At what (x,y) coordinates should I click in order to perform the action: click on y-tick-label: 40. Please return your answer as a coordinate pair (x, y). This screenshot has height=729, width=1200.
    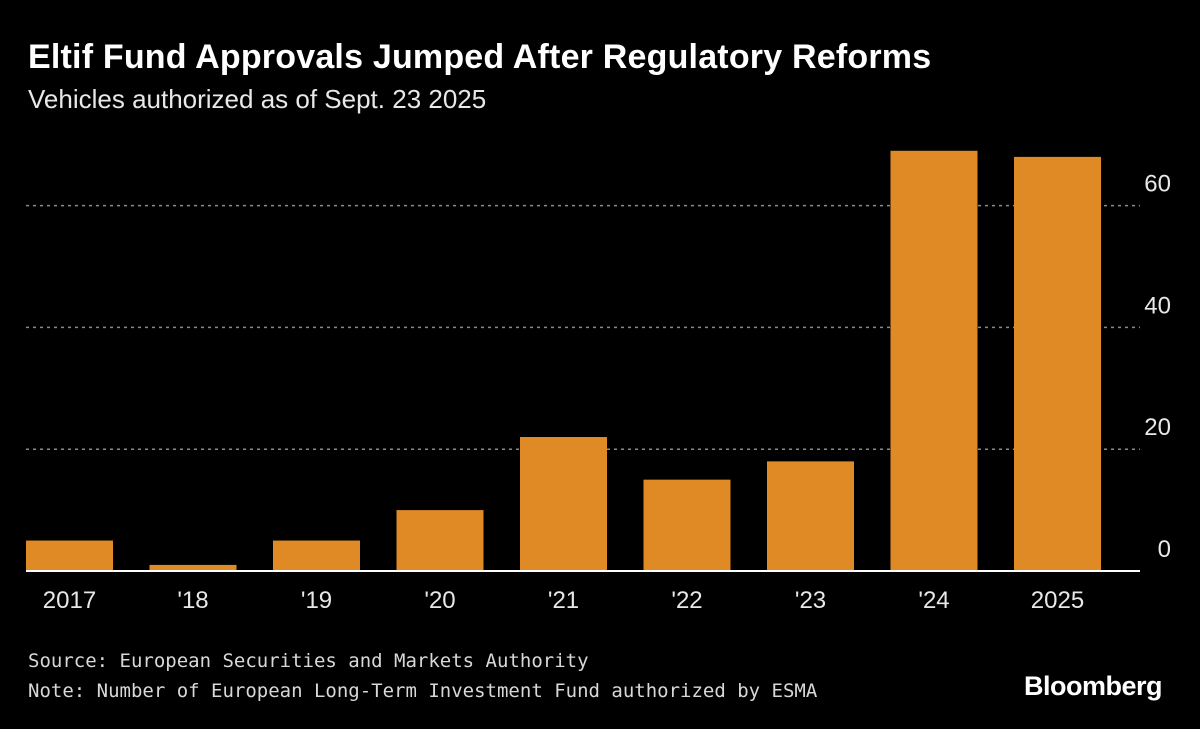
    Looking at the image, I should click on (1157, 305).